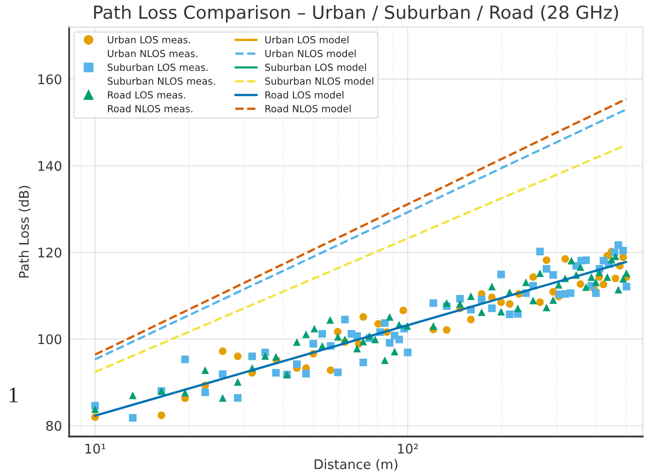 This screenshot has width=646, height=476. Describe the element at coordinates (319, 81) in the screenshot. I see `legend-label: Suburban NLOS model` at that location.